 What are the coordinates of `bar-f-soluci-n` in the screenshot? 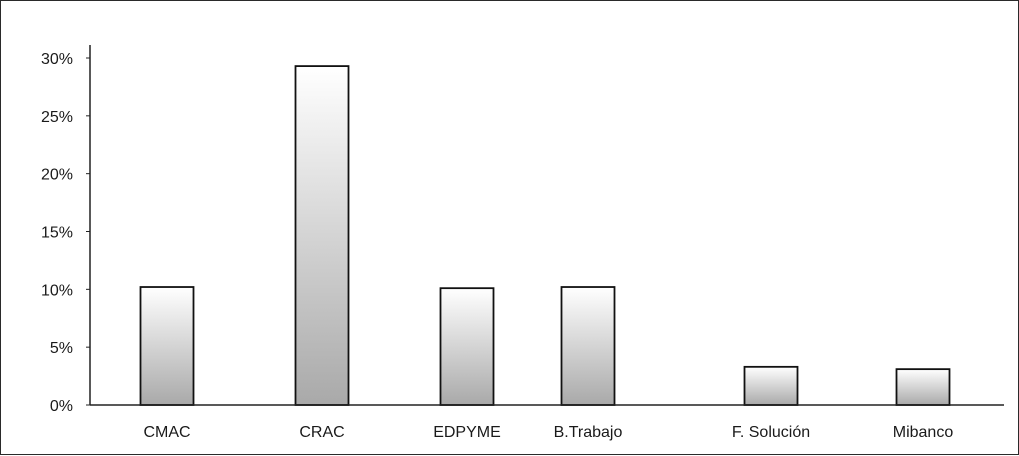 It's located at (771, 385).